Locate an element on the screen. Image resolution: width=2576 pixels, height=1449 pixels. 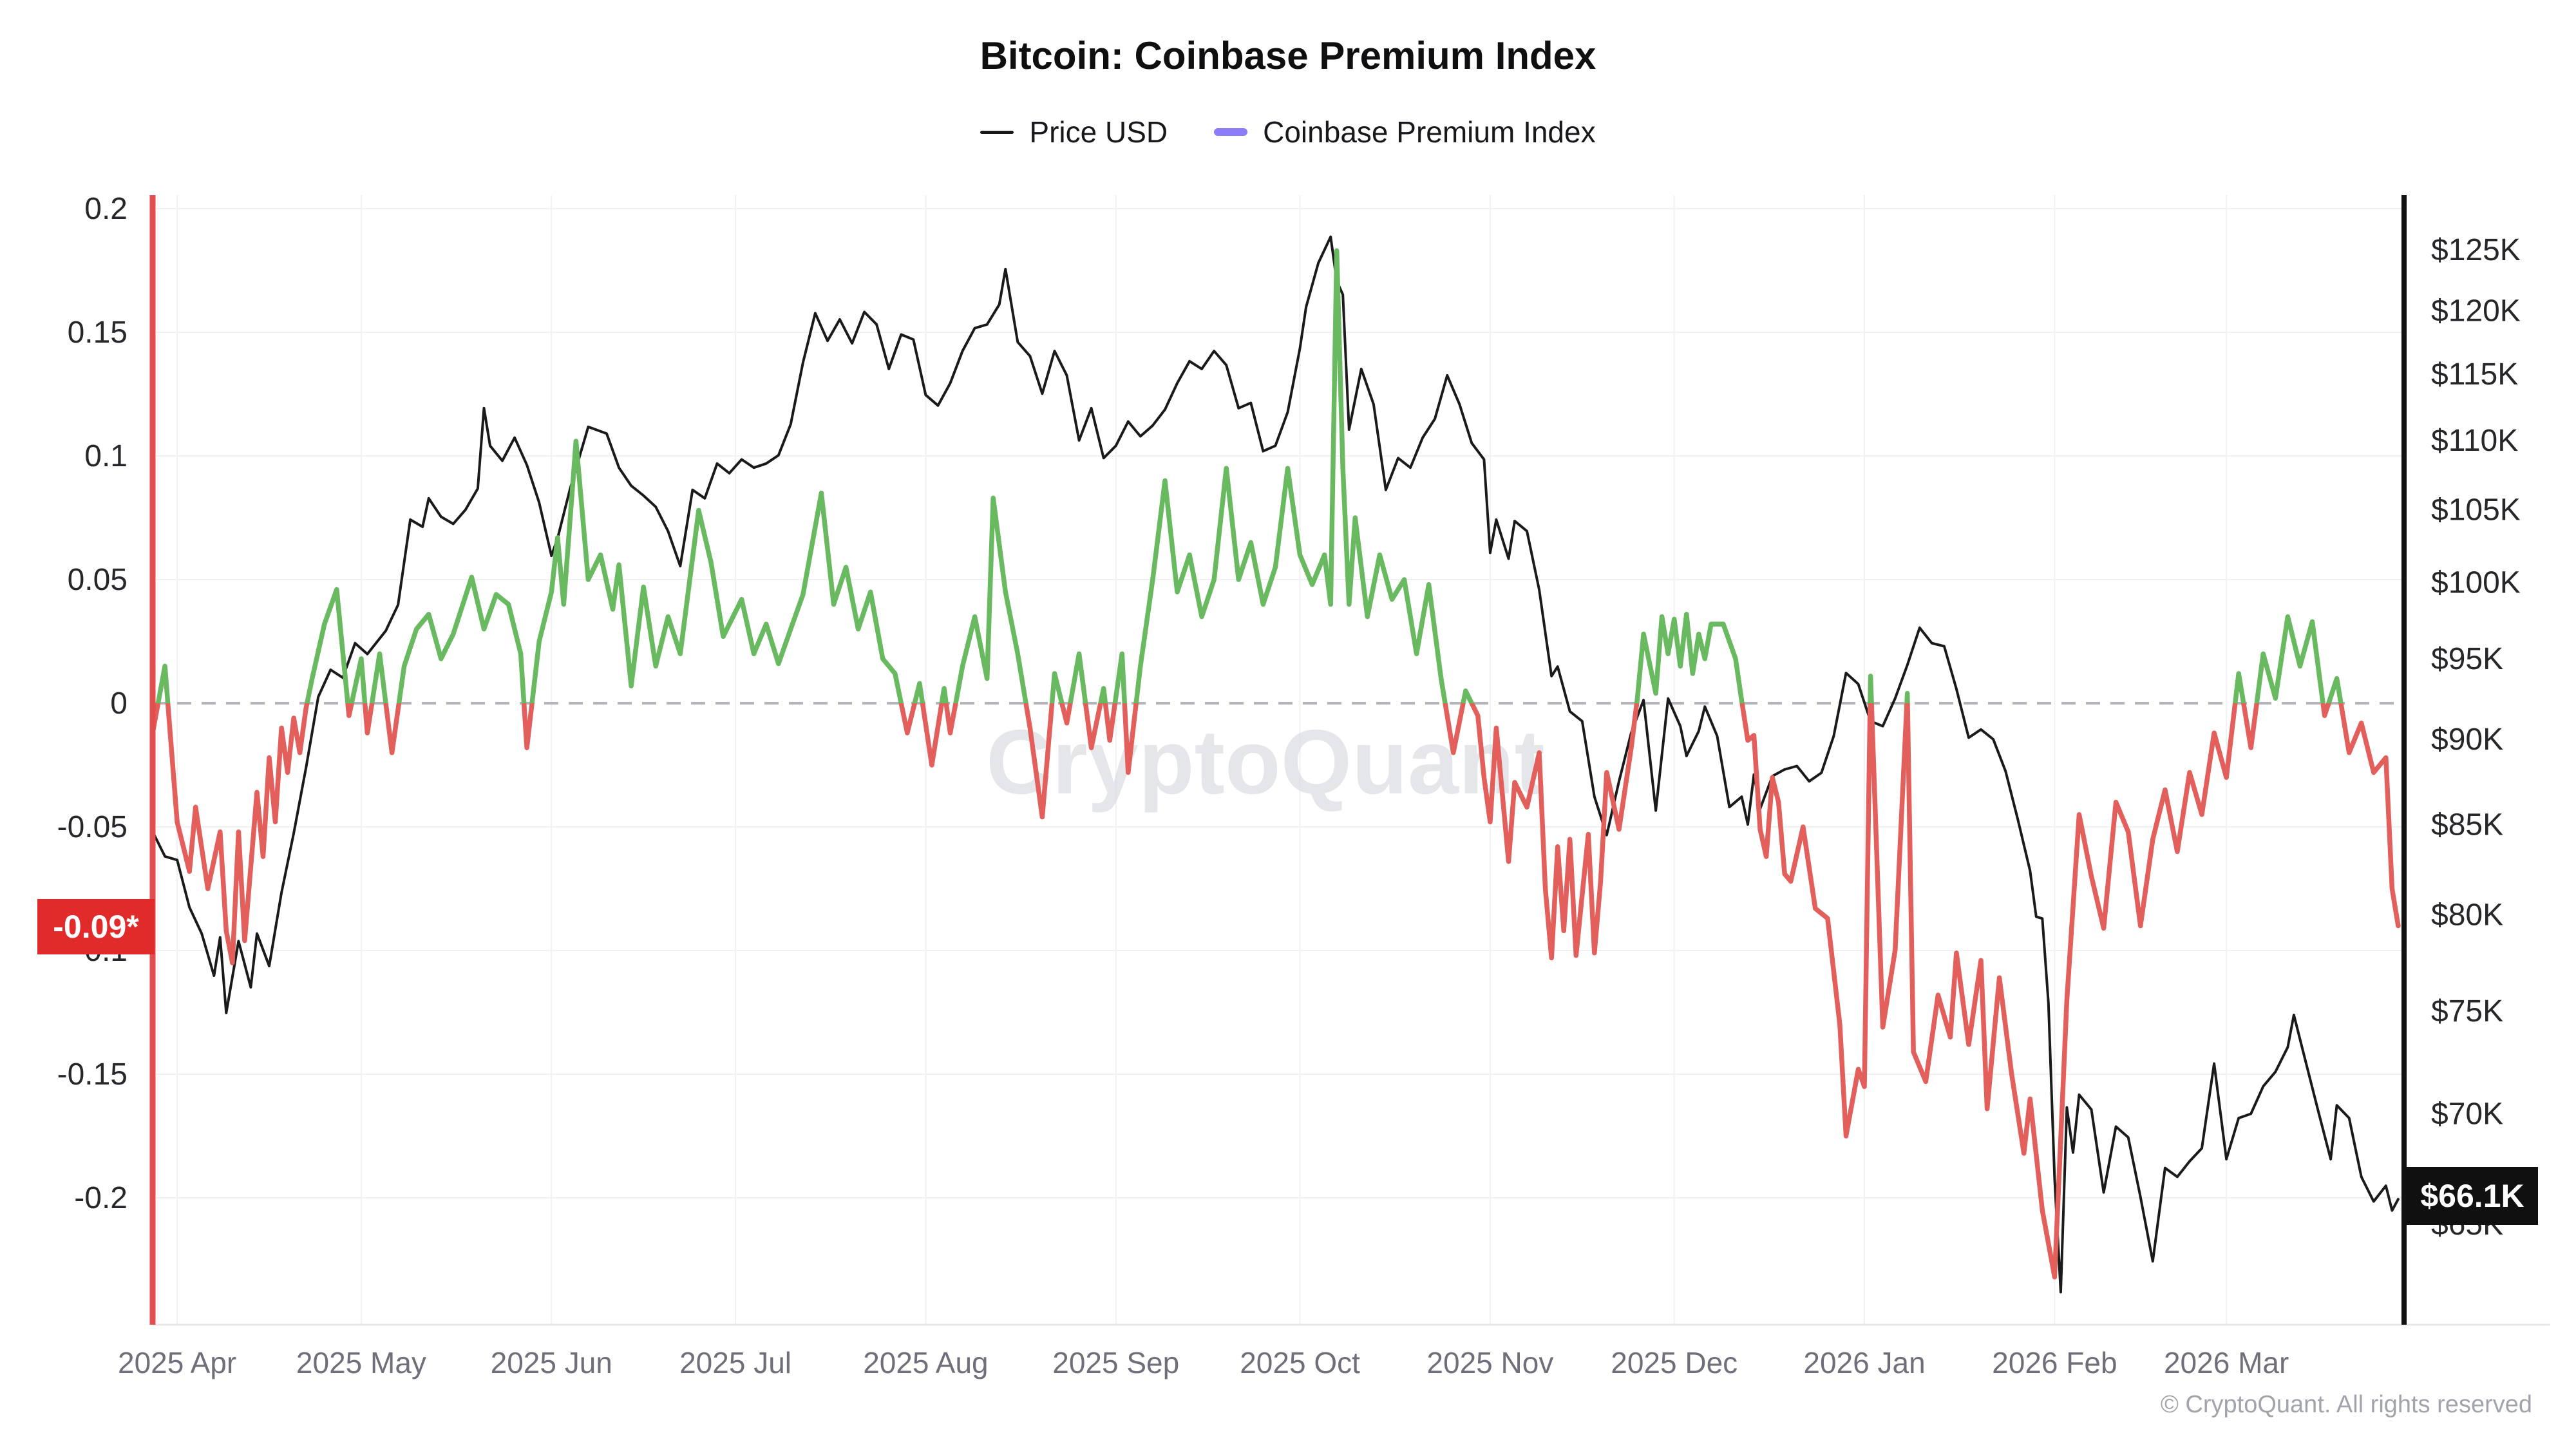
y-right-tick-label: $75K is located at coordinates (2467, 1011).